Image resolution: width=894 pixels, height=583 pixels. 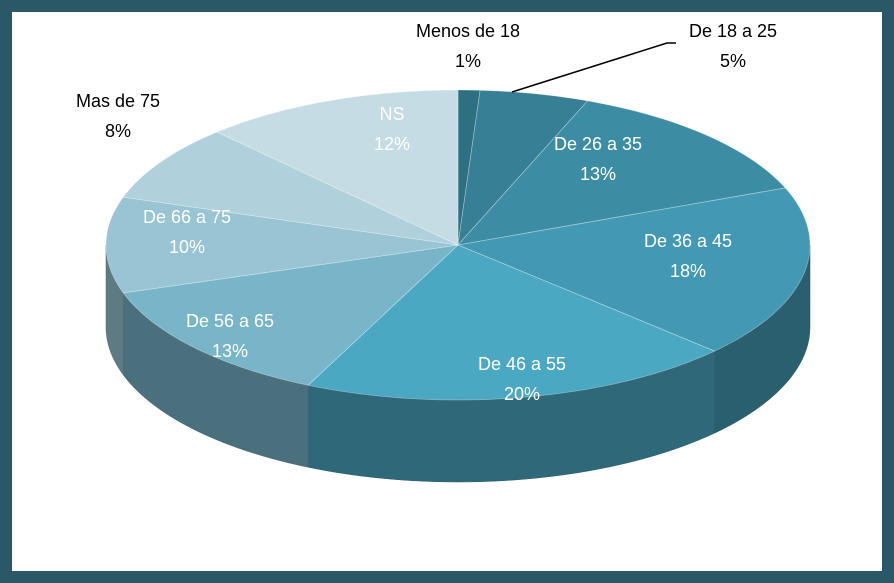 I want to click on slice-label: Mas de 75, so click(x=118, y=101).